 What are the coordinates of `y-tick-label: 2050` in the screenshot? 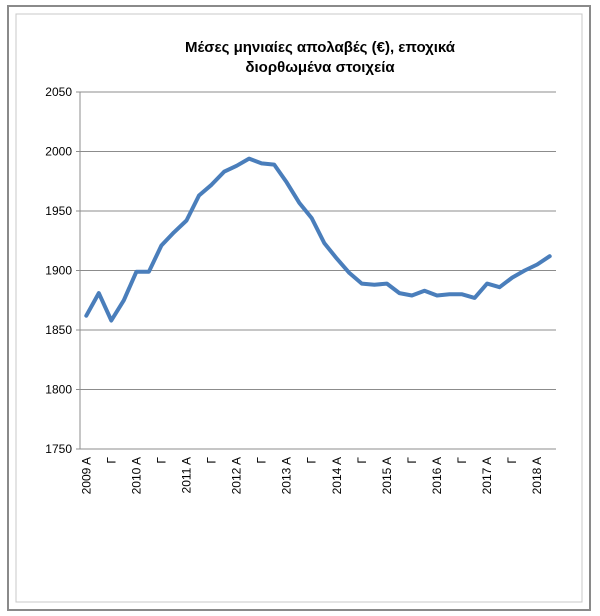 It's located at (58, 92).